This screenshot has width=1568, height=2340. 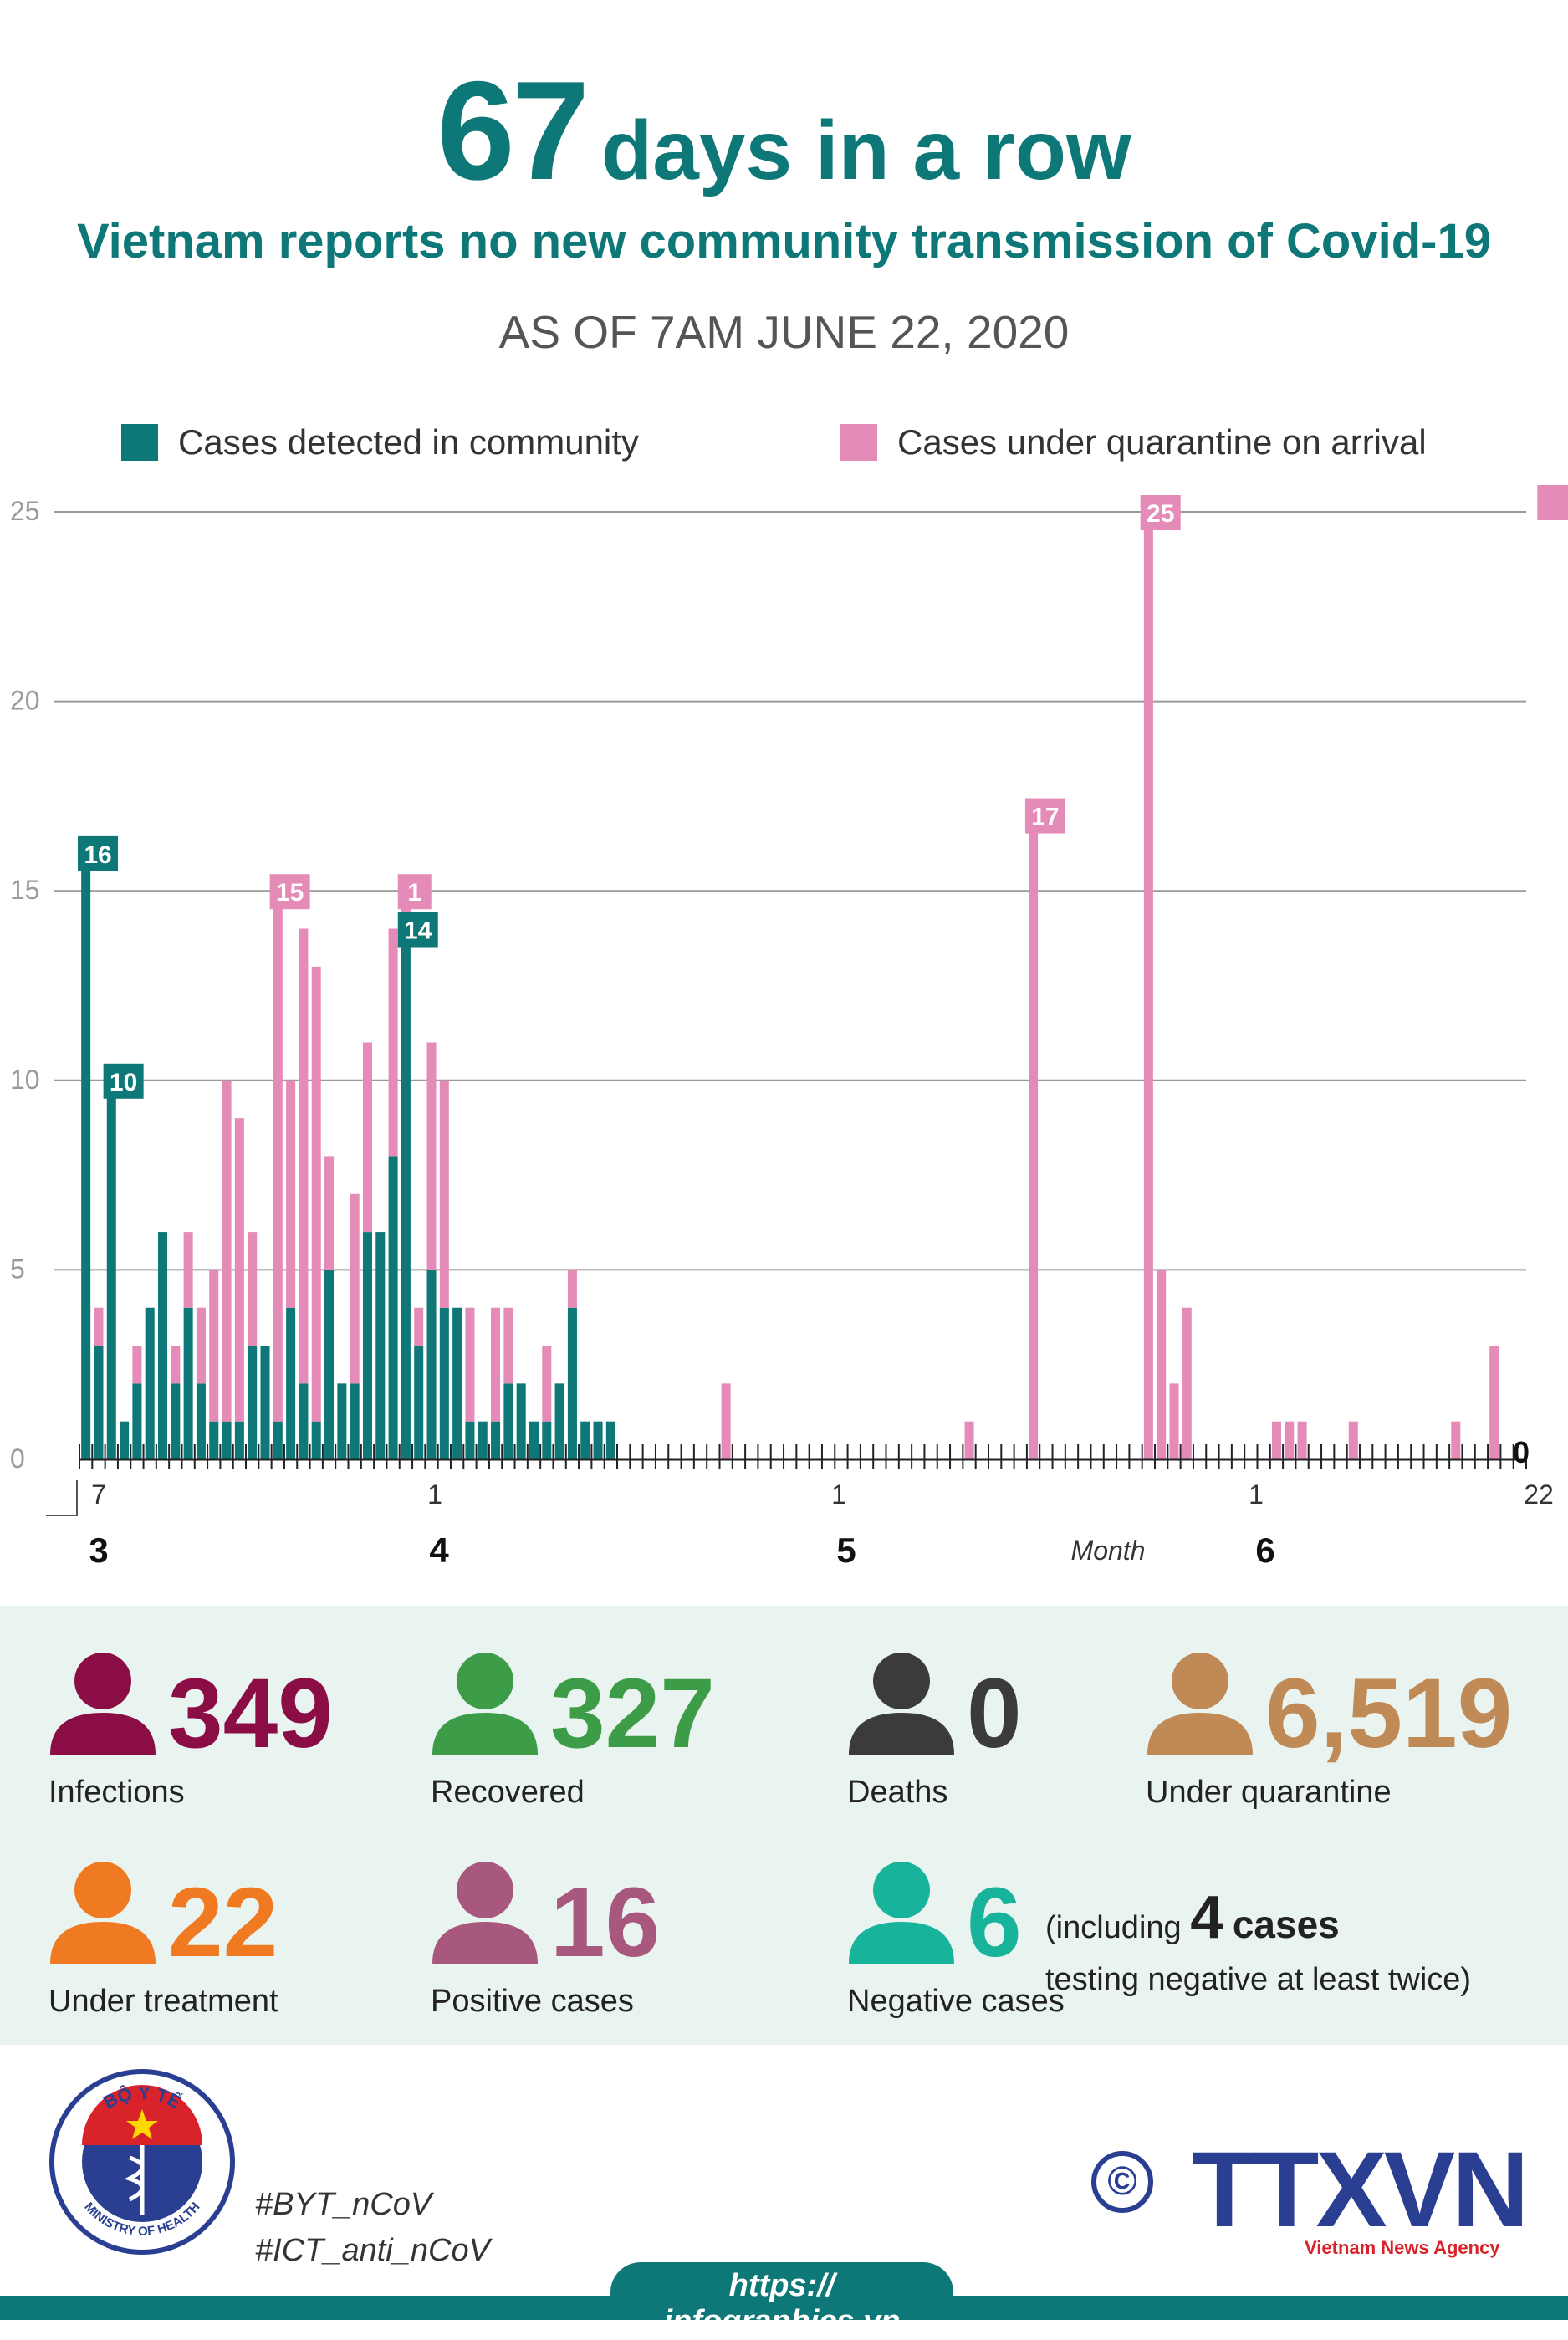 I want to click on legend-quarantine: Cases under quarantine on arrival, so click(x=1133, y=442).